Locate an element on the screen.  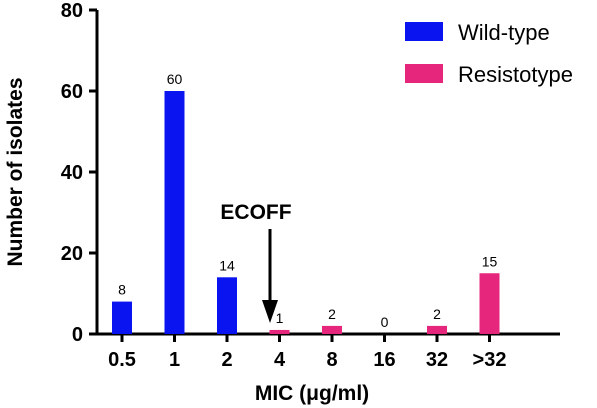
x-tick-label-0-5: 0.5 is located at coordinates (122, 360).